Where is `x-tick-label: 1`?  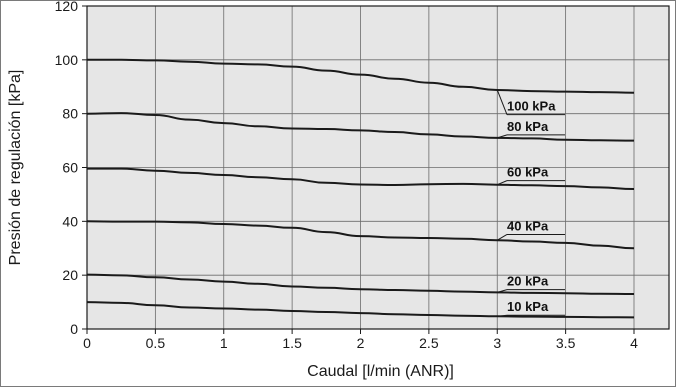
x-tick-label: 1 is located at coordinates (224, 343).